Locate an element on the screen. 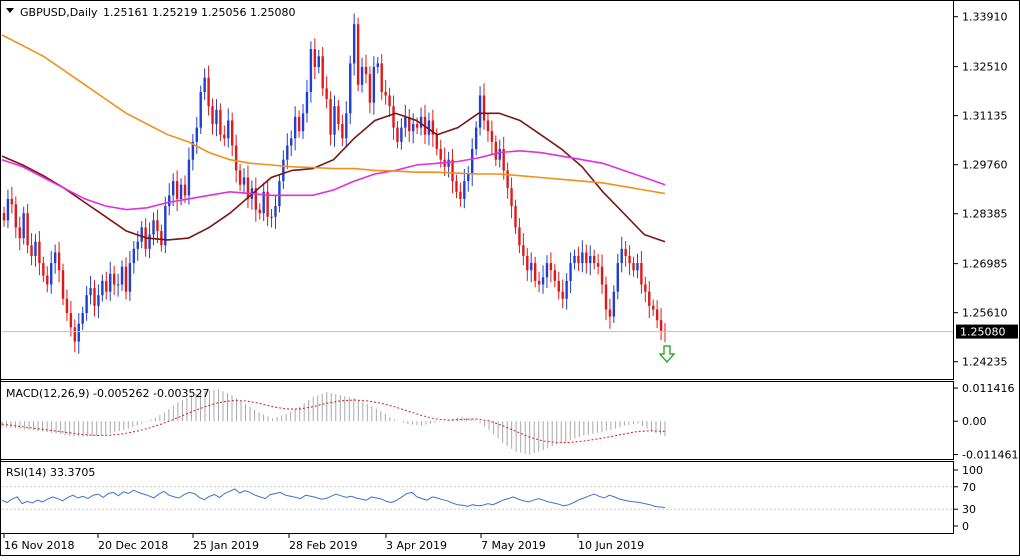  macd-tick-label: 0.00 is located at coordinates (974, 421).